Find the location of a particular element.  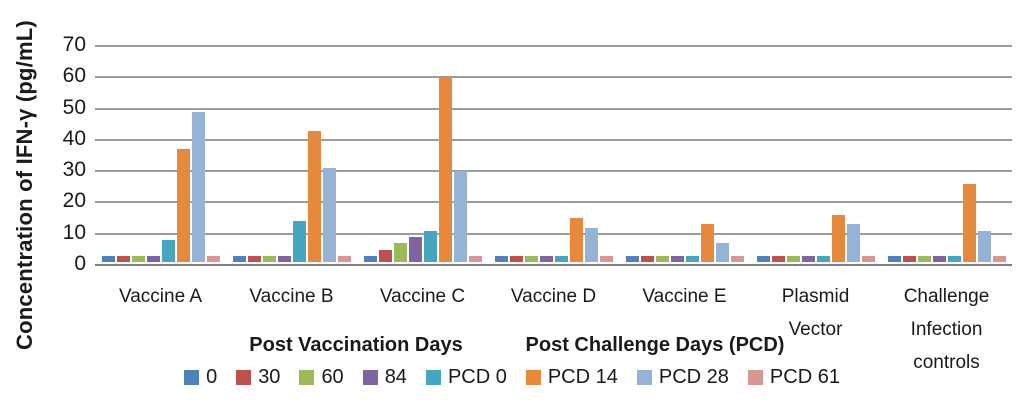

y-tick-10: 10 is located at coordinates (74, 232).